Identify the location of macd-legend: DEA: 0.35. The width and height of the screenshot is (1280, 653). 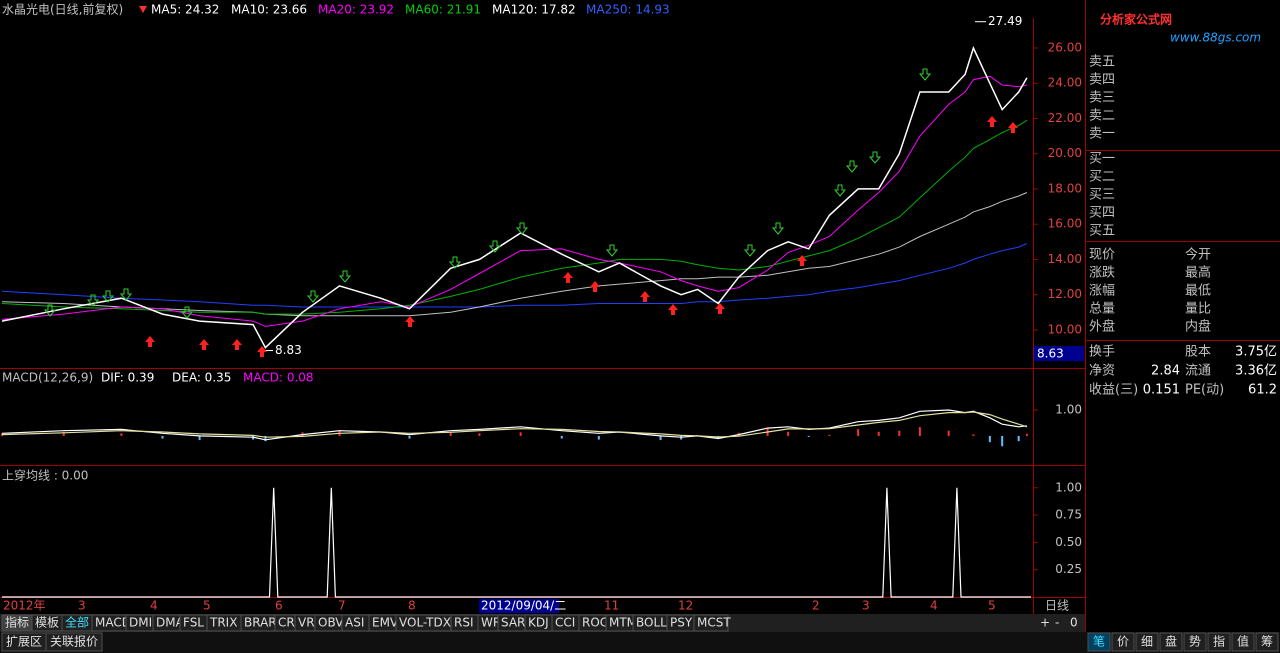
(201, 378).